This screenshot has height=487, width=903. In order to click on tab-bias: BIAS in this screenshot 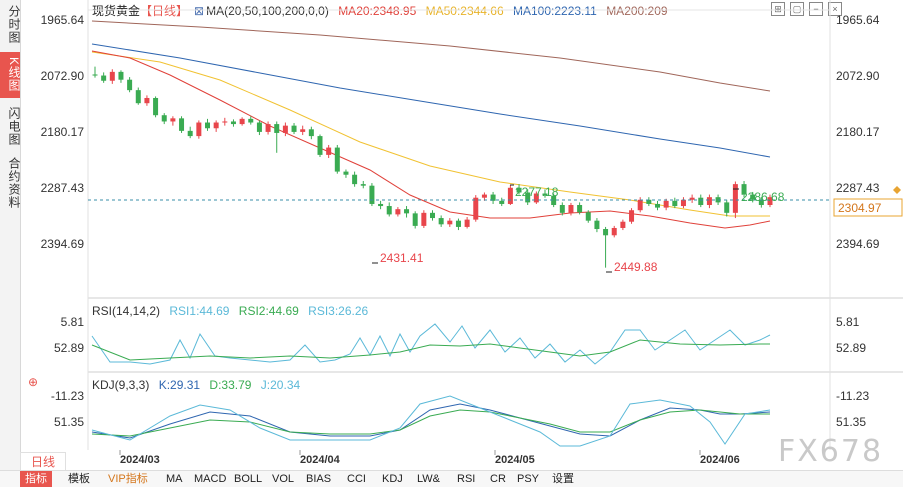, I will do `click(319, 479)`.